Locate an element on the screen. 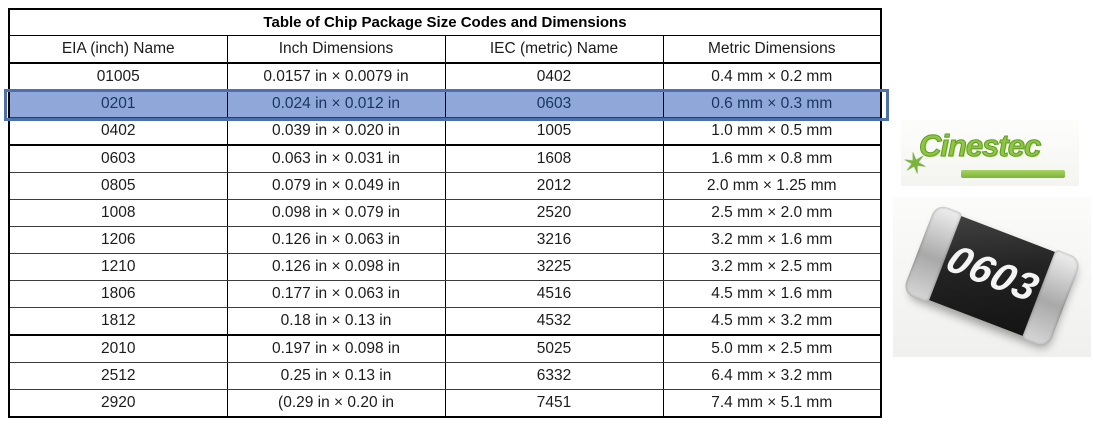 The image size is (1093, 432). vendor-logo: ✶ Cinestec is located at coordinates (989, 153).